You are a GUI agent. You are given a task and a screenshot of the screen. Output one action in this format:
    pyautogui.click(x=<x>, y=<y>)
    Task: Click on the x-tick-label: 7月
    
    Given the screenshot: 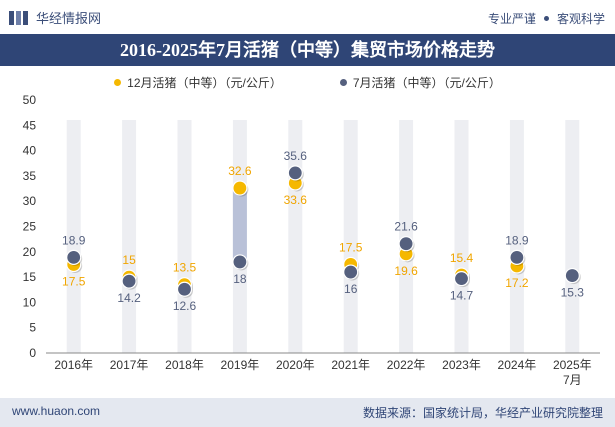 What is the action you would take?
    pyautogui.click(x=572, y=380)
    